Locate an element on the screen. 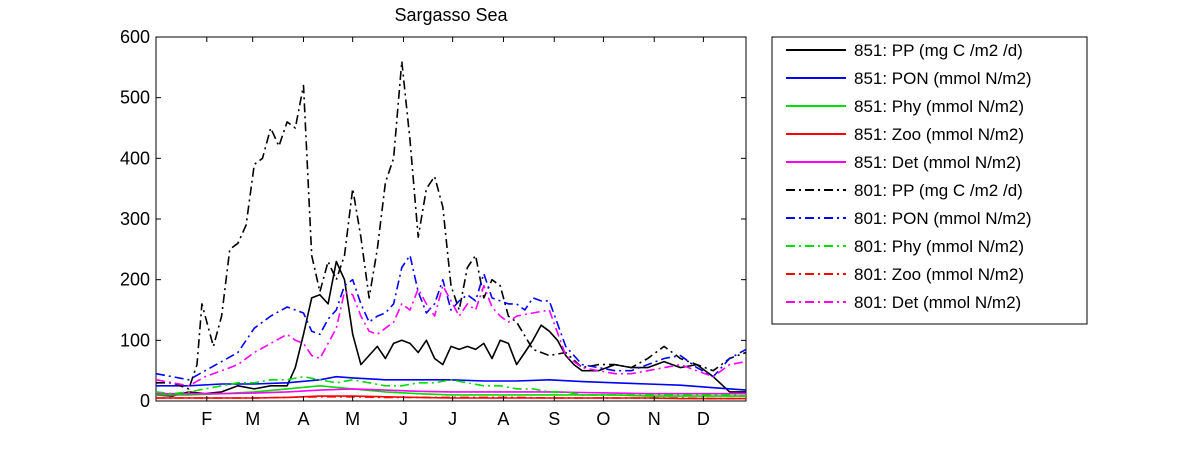 The image size is (1200, 450). legend-label-5: 851: Det (mmol N/m2) is located at coordinates (937, 162).